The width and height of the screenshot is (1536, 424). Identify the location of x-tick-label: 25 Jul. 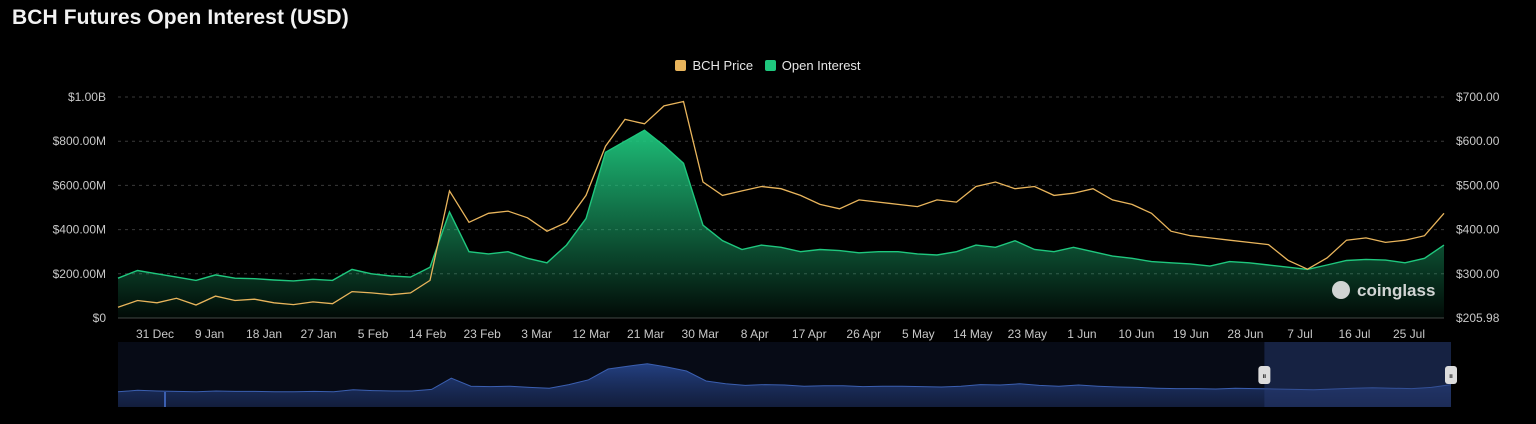
(1409, 334).